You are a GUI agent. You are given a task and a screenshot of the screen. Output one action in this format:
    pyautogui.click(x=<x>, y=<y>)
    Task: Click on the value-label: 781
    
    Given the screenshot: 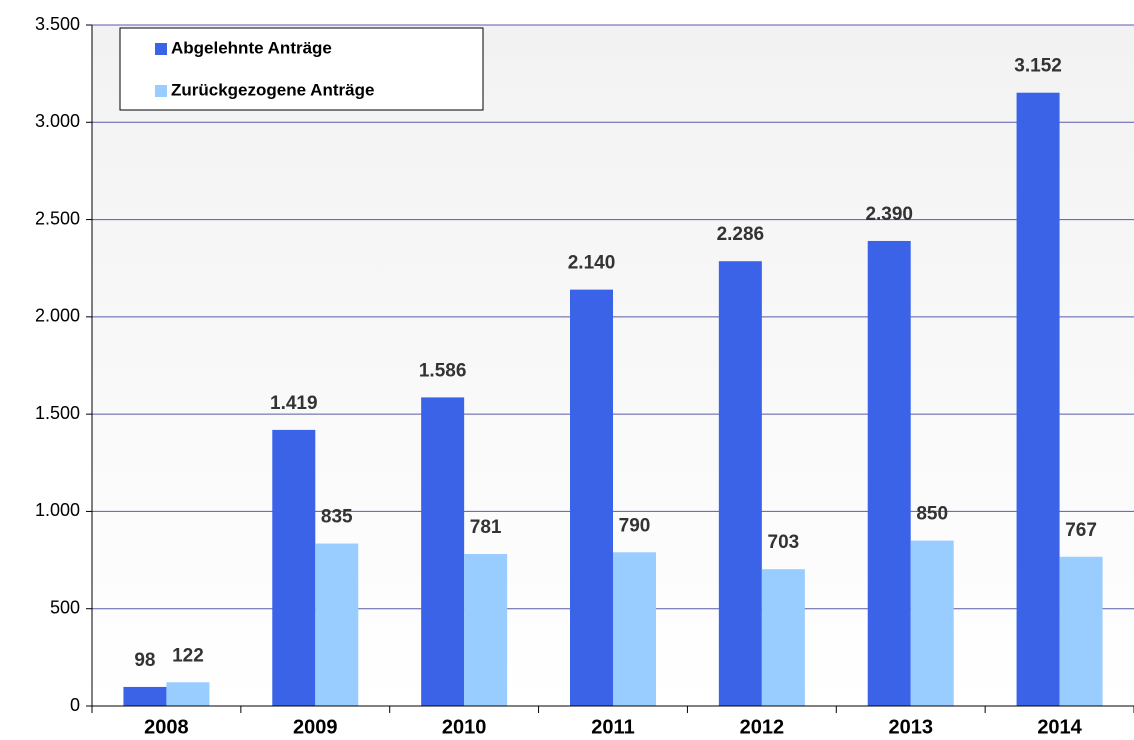 What is the action you would take?
    pyautogui.click(x=486, y=527)
    